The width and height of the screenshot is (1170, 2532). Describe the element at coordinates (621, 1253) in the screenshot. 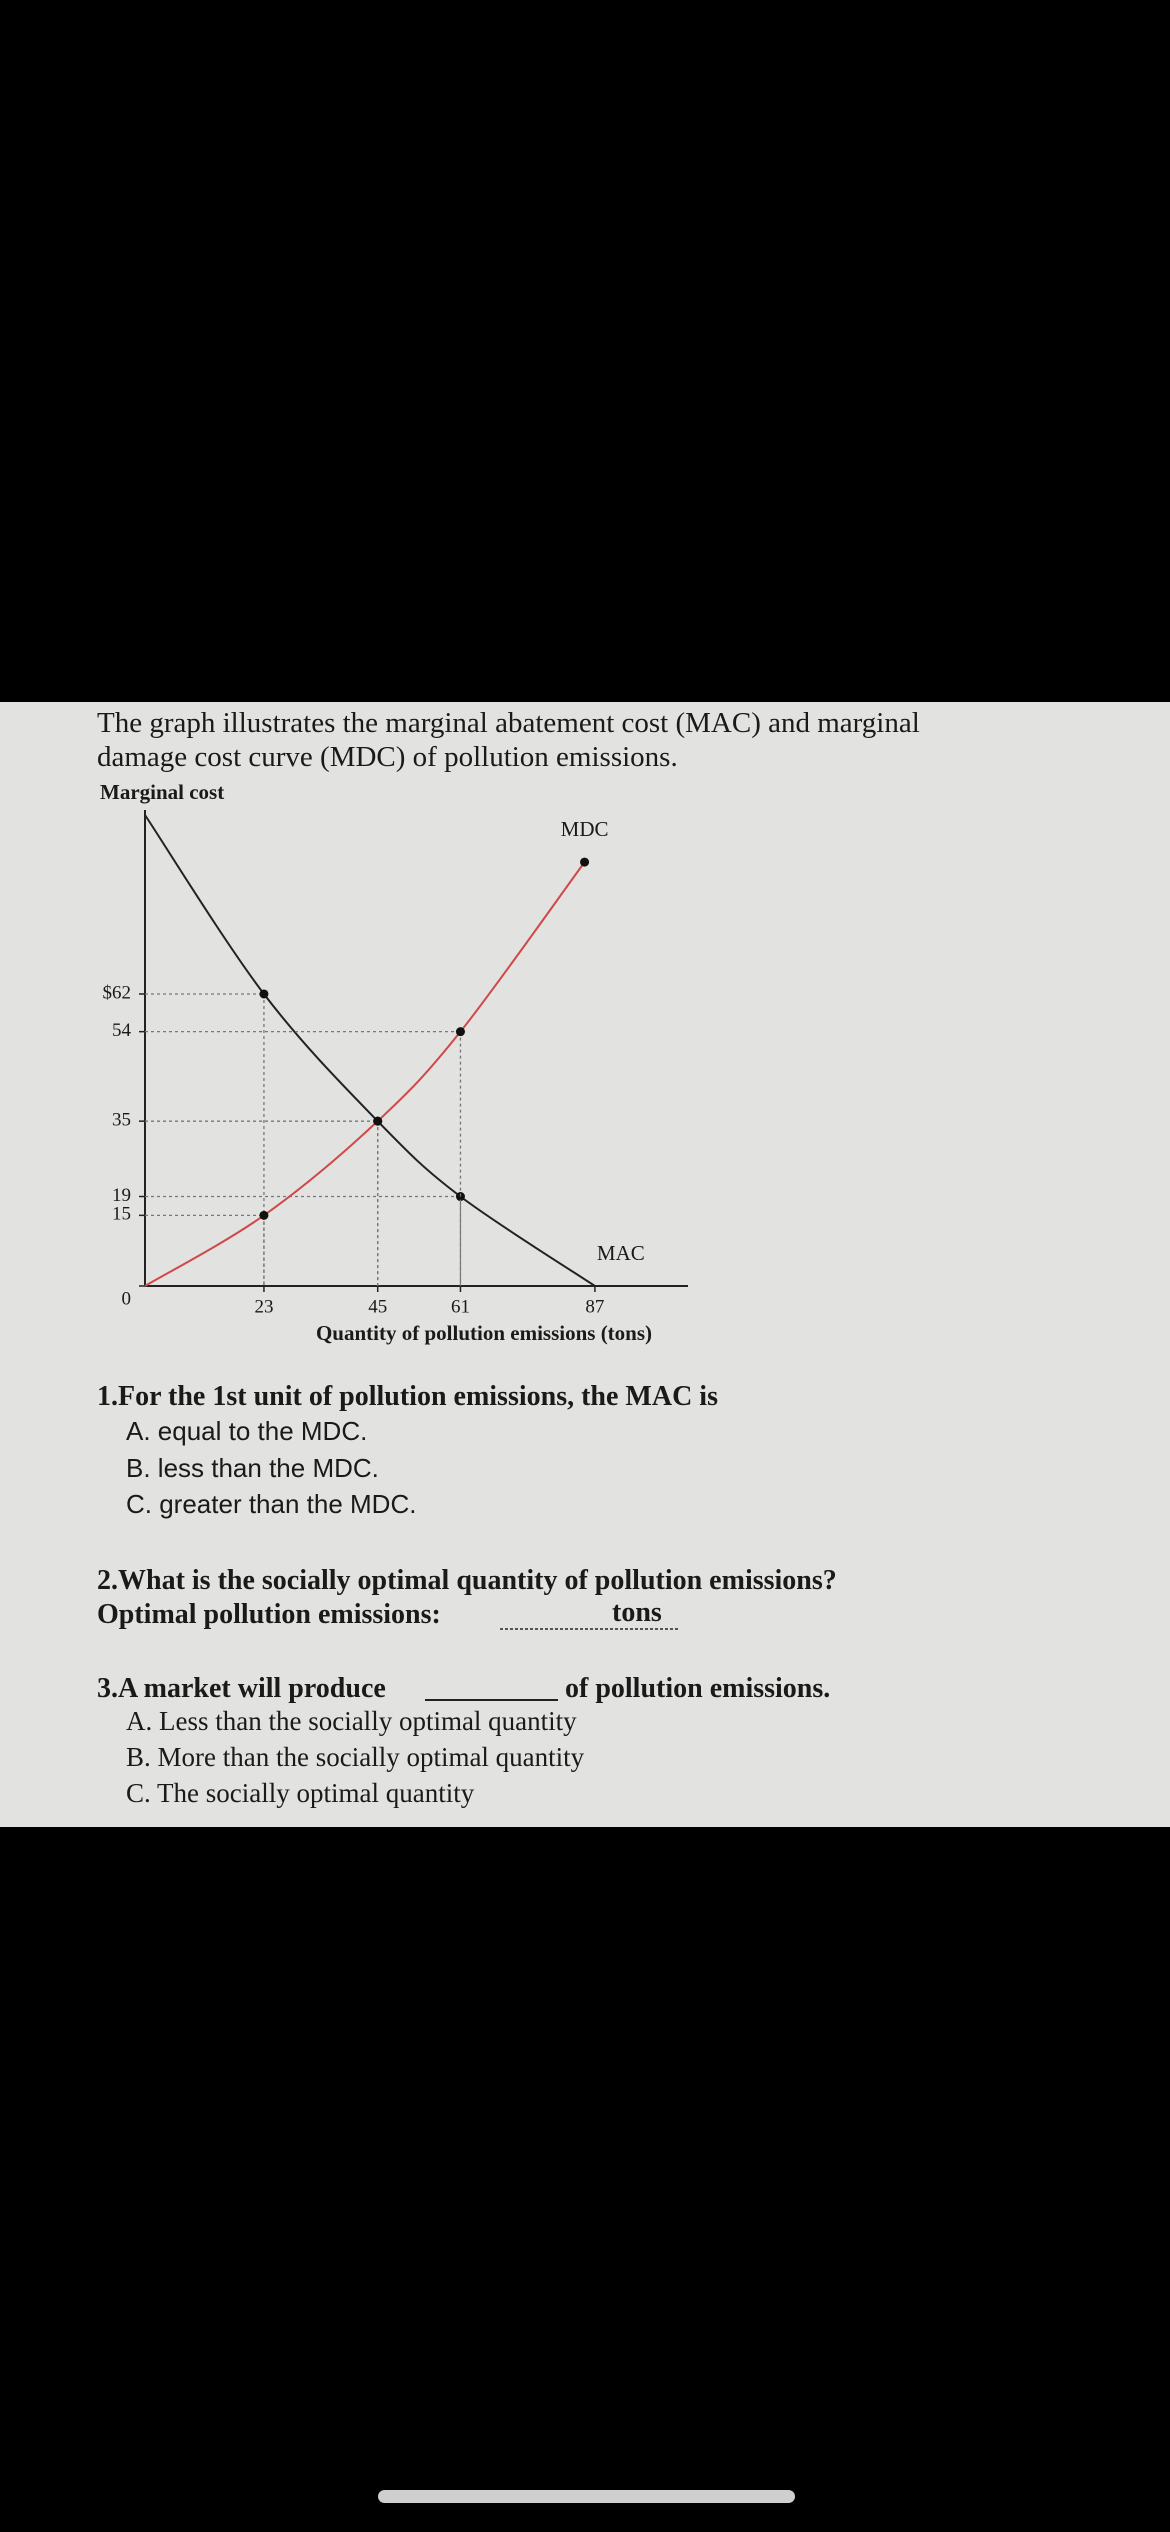

I see `curve-label: MAC` at that location.